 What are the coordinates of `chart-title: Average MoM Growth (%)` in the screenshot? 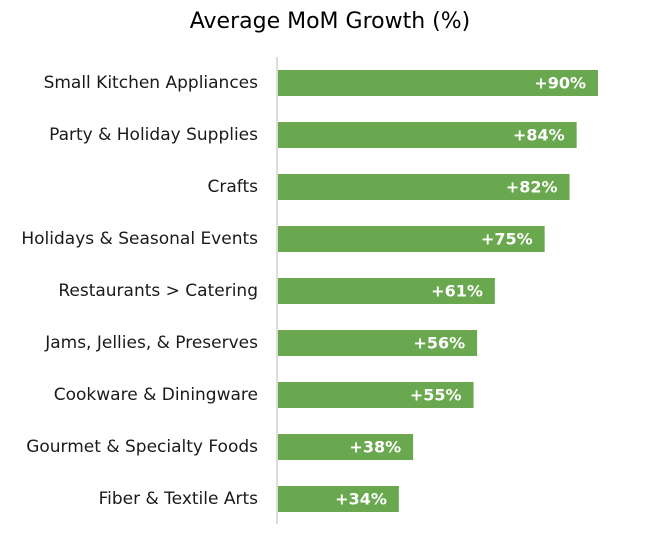 It's located at (330, 21).